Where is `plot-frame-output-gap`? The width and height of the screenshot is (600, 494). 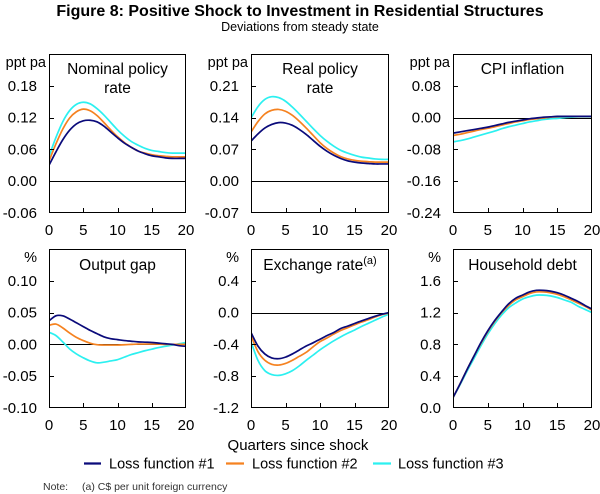
plot-frame-output-gap is located at coordinates (117, 328).